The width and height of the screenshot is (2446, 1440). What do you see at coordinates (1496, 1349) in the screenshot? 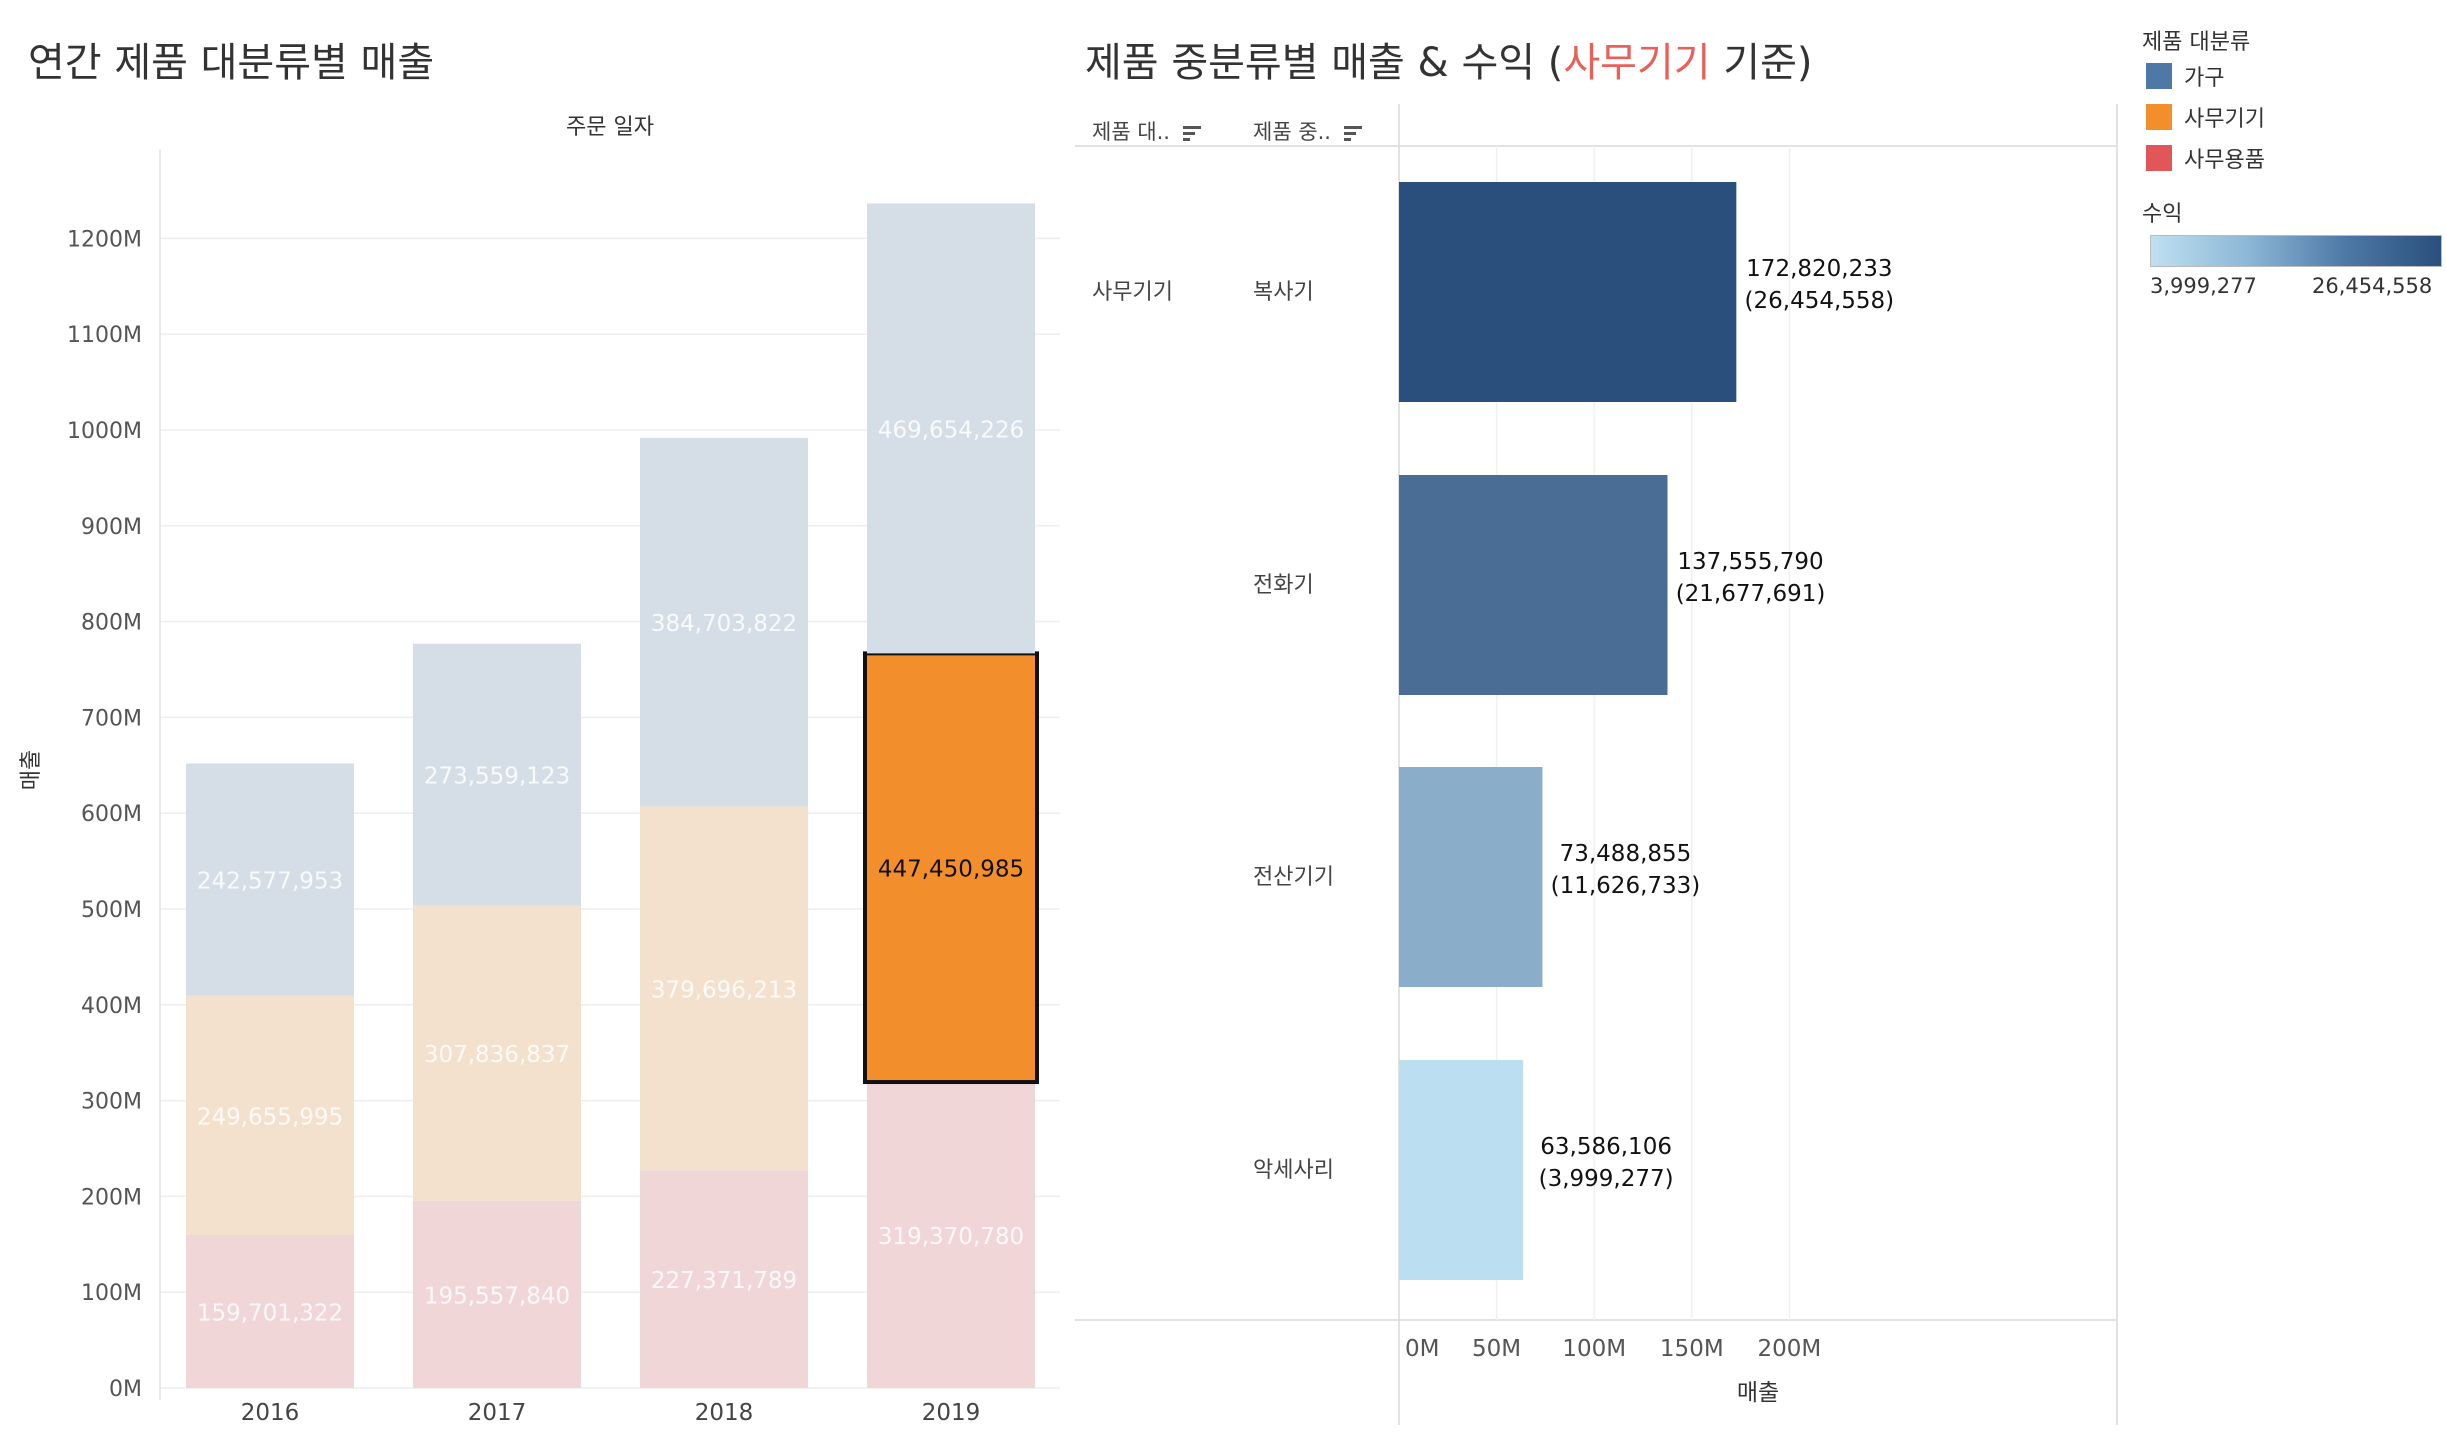
I see `x-tick-label: 50M` at bounding box center [1496, 1349].